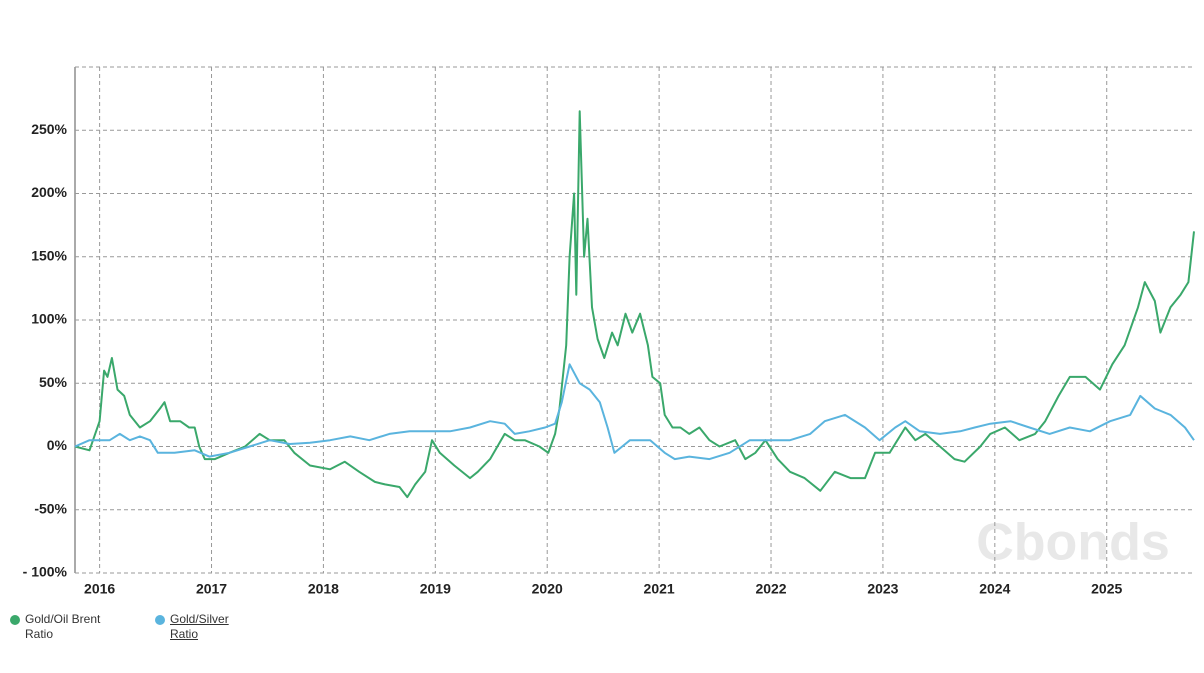 The width and height of the screenshot is (1204, 673). I want to click on legend-label: Gold/Oil Brent Ratio, so click(63, 626).